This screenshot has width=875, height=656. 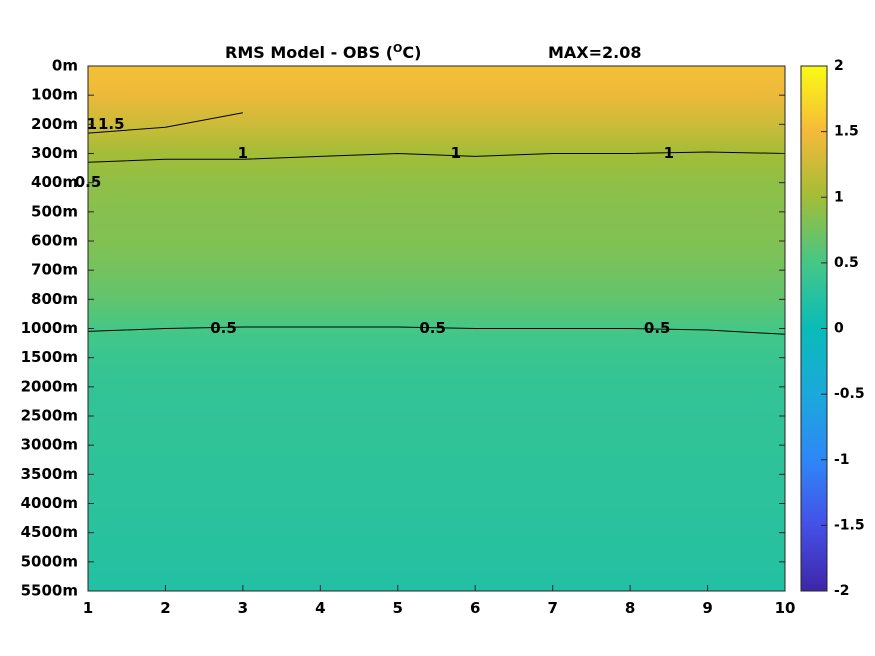 What do you see at coordinates (785, 608) in the screenshot?
I see `x-tick-label: 10` at bounding box center [785, 608].